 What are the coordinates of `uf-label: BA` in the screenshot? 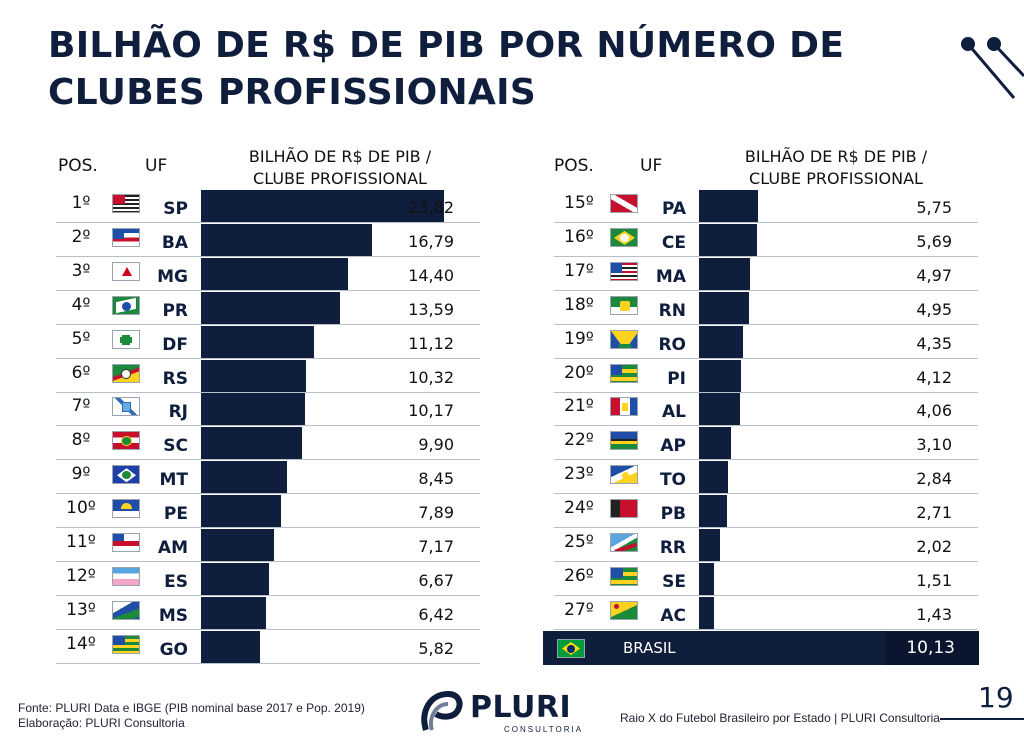 It's located at (174, 242).